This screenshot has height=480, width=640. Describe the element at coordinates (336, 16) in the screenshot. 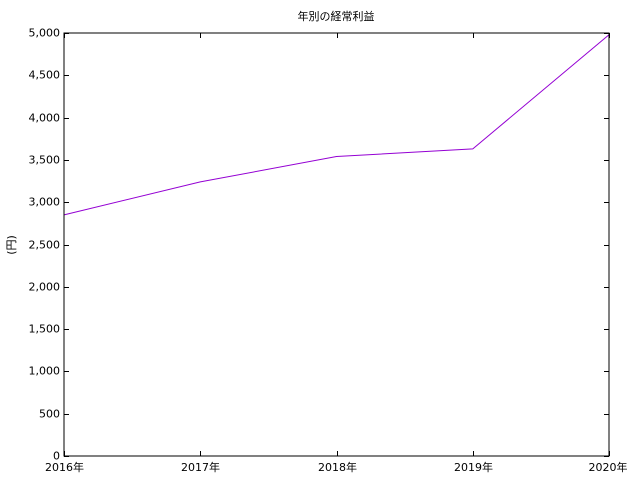

I see `chart-title: 年別の経常利益` at that location.